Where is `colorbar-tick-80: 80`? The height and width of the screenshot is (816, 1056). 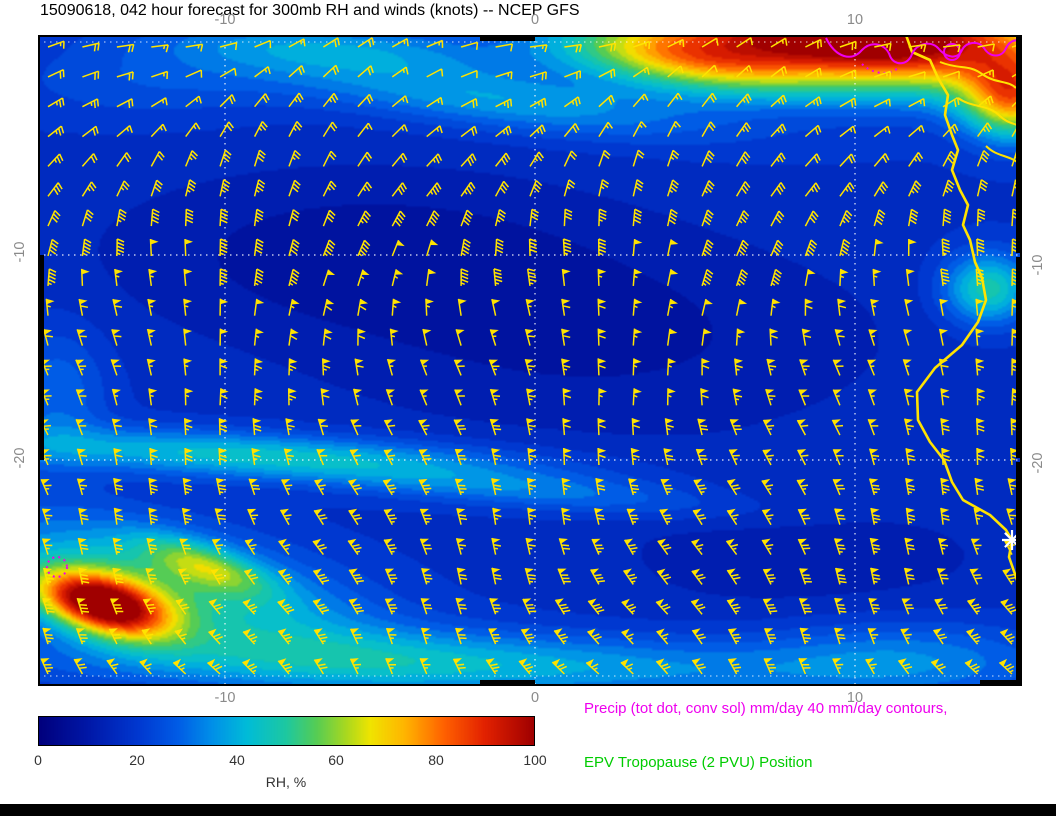
colorbar-tick-80: 80 is located at coordinates (436, 760).